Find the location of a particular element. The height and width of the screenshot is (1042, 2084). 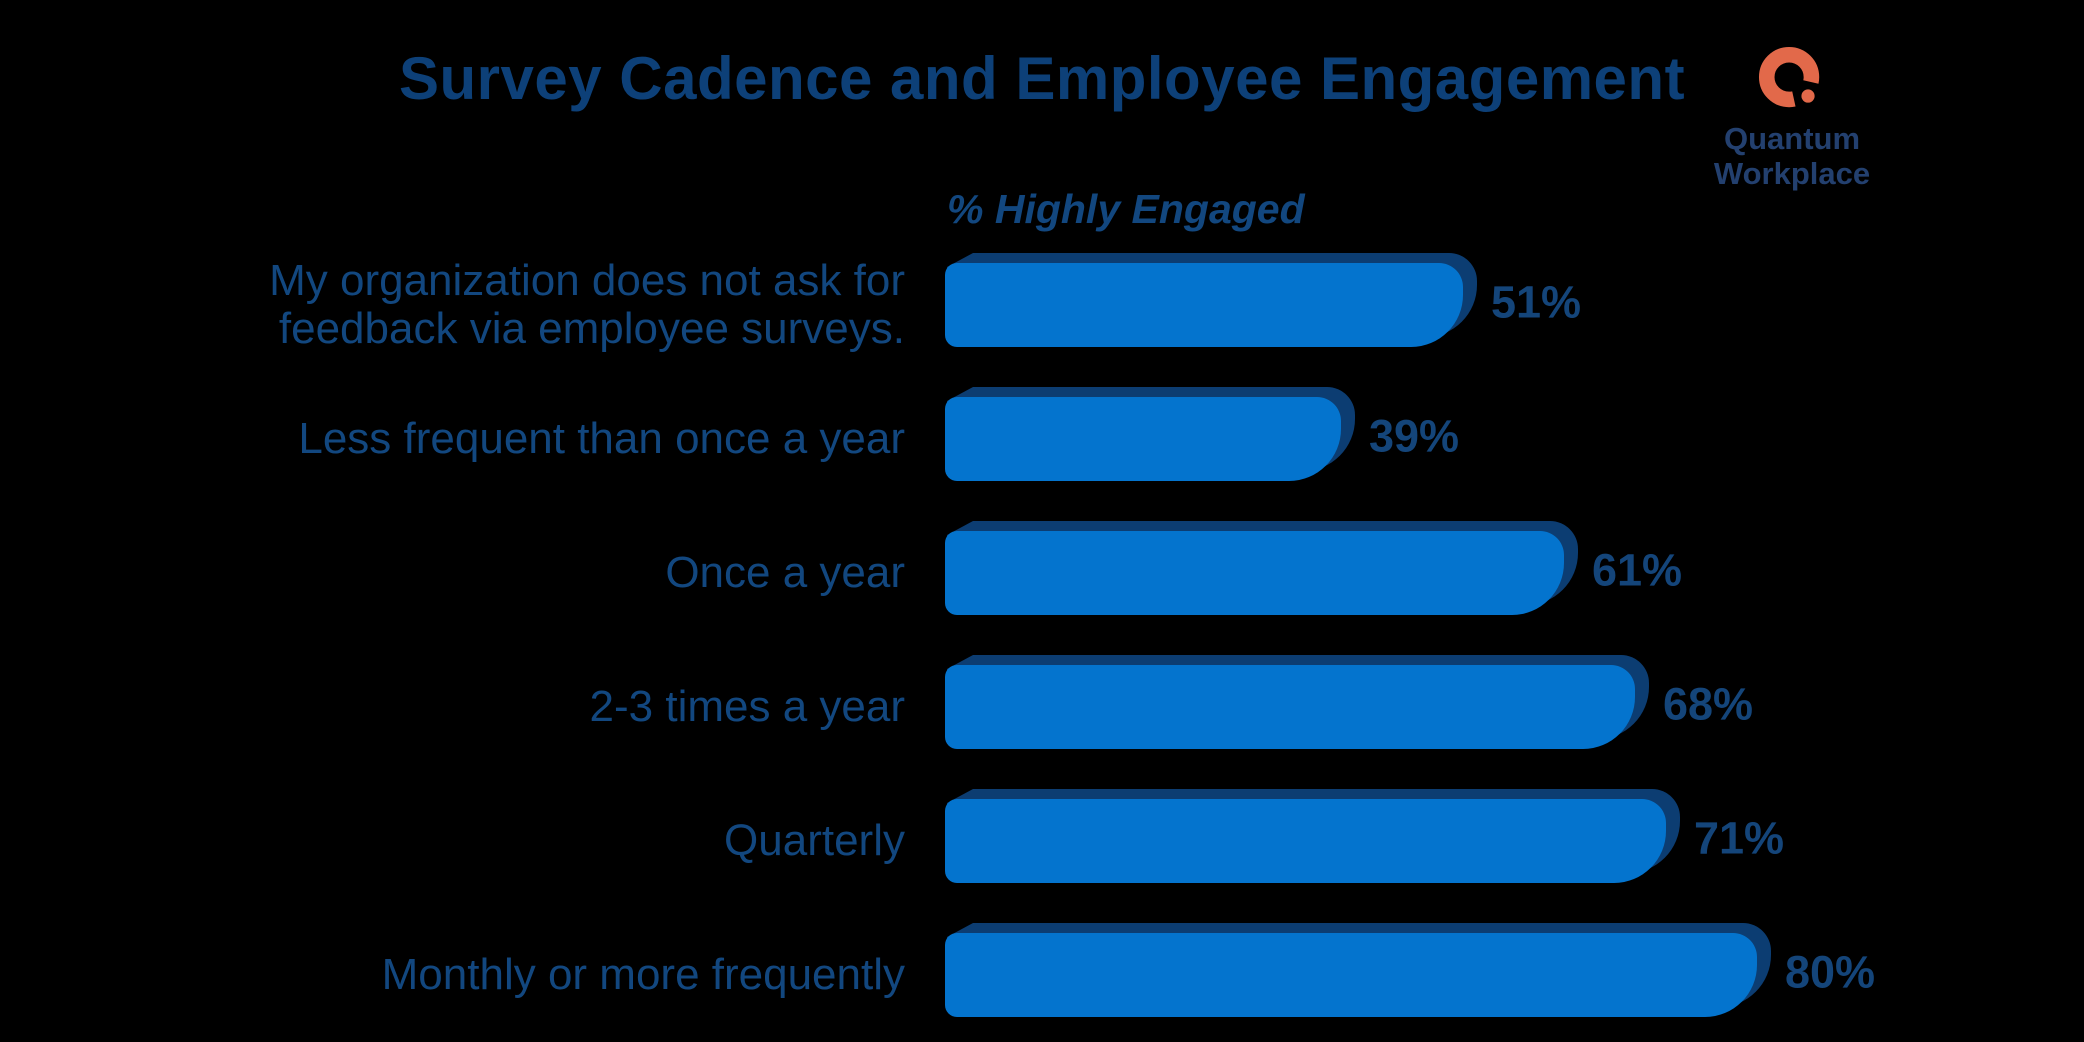

value-label: 71% is located at coordinates (1739, 838).